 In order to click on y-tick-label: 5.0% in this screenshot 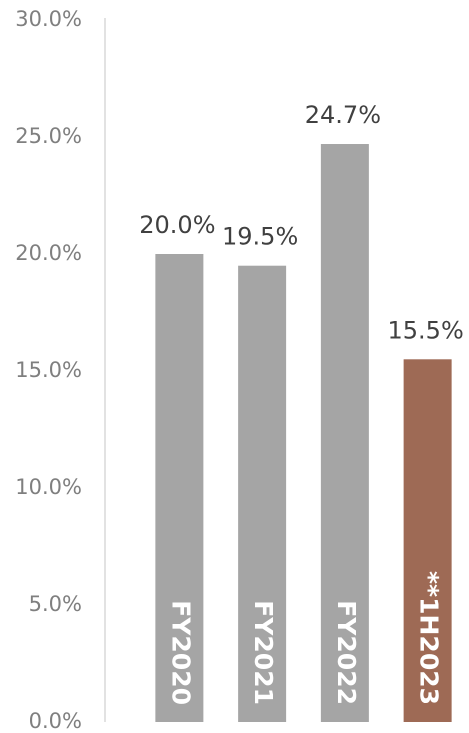, I will do `click(55, 604)`.